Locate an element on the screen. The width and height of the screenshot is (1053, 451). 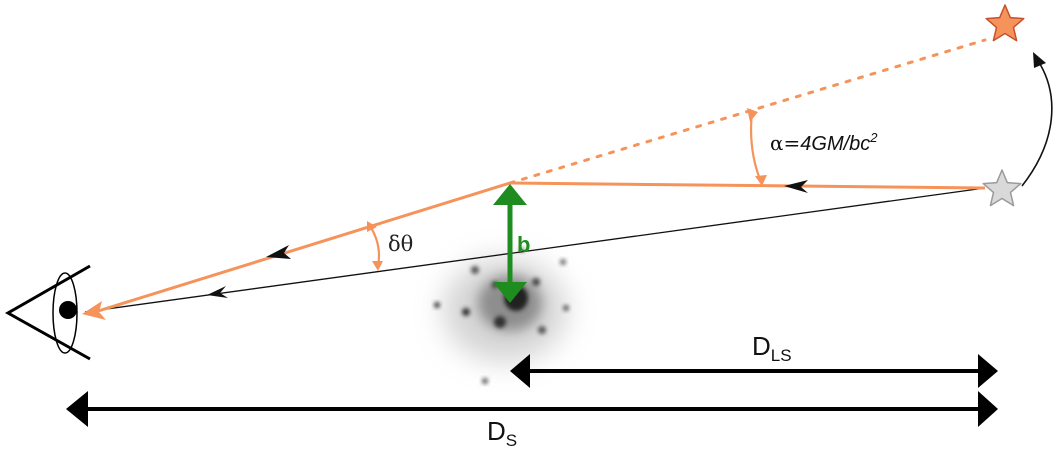
apparent-direction-dotted-line is located at coordinates (747, 111).